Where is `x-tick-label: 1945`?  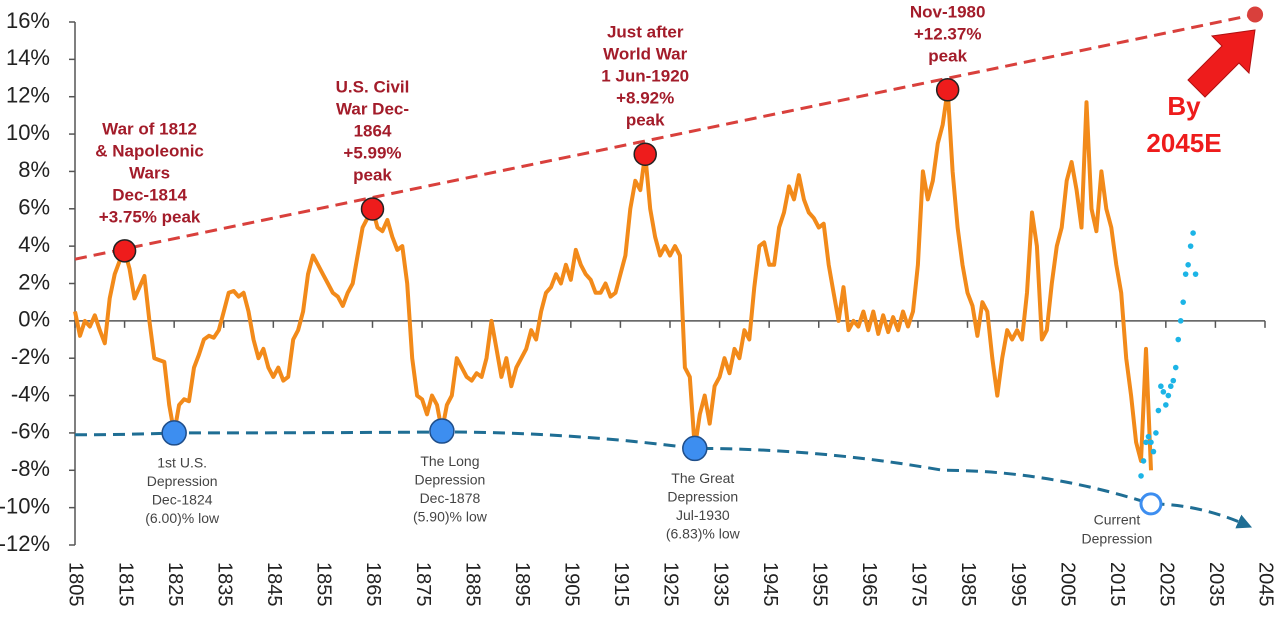 x-tick-label: 1945 is located at coordinates (770, 584).